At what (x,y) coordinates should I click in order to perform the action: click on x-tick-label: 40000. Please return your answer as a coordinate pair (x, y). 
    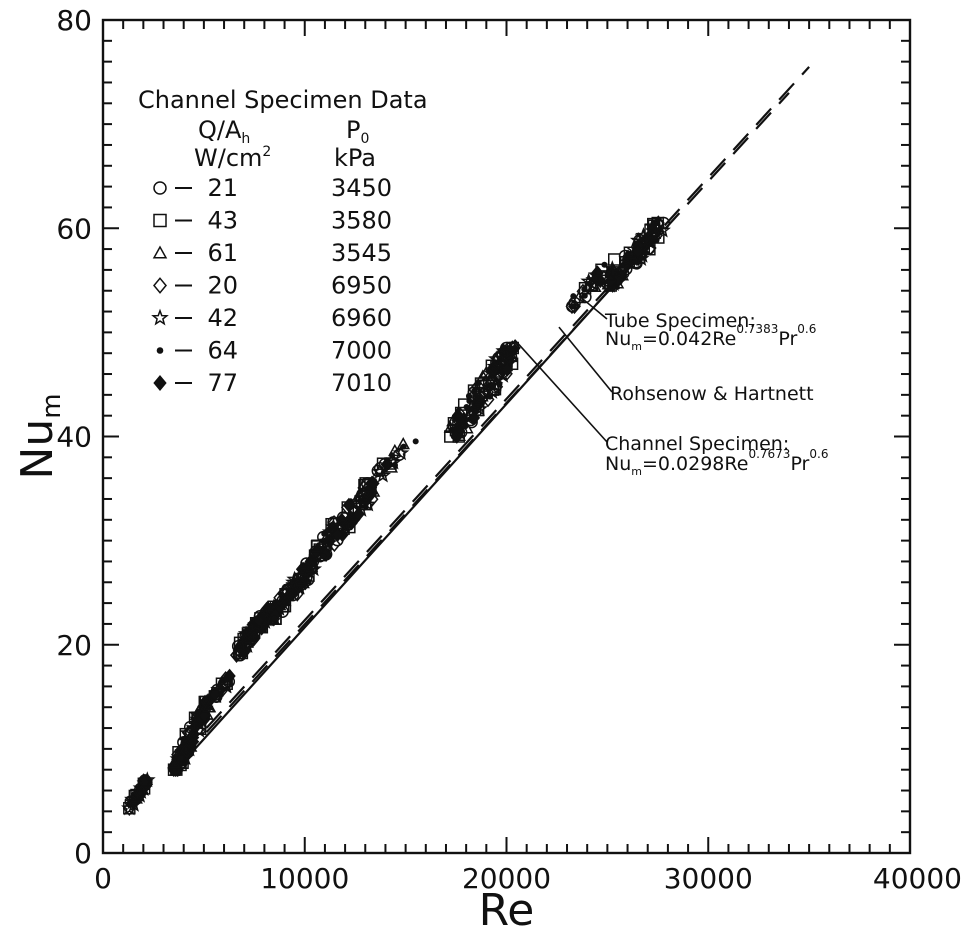
    Looking at the image, I should click on (917, 878).